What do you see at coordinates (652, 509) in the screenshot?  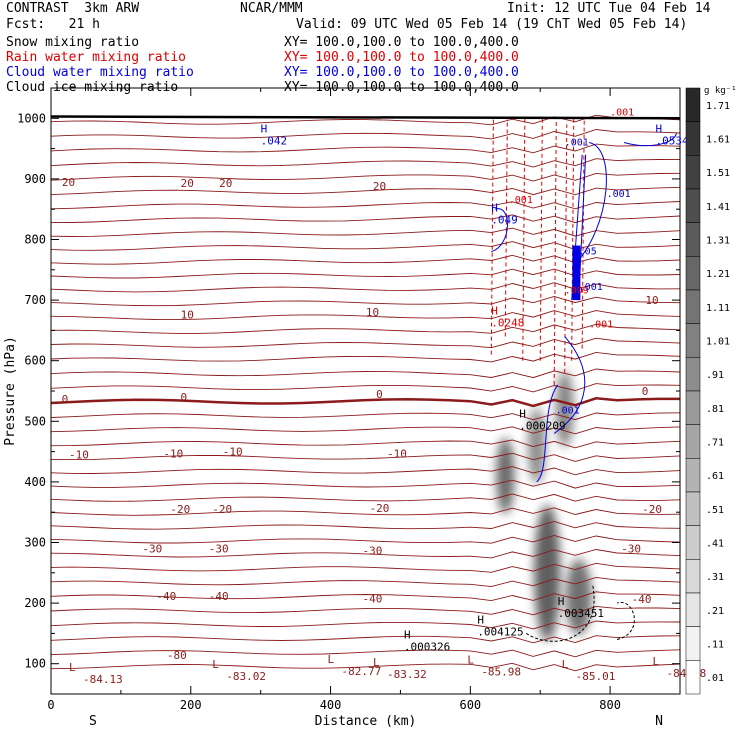 I see `isotherm-label: -20` at bounding box center [652, 509].